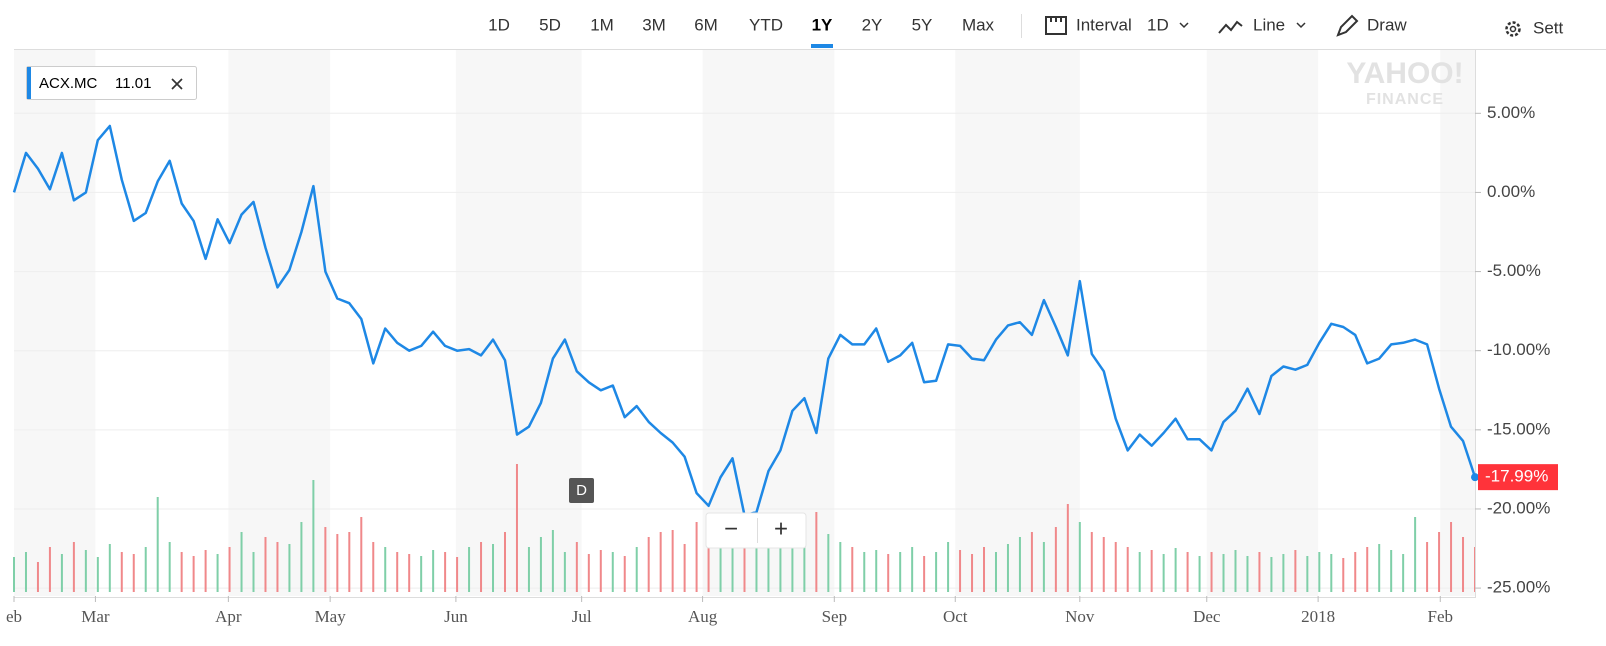 Image resolution: width=1606 pixels, height=646 pixels. I want to click on chart-type-button: Line, so click(1262, 24).